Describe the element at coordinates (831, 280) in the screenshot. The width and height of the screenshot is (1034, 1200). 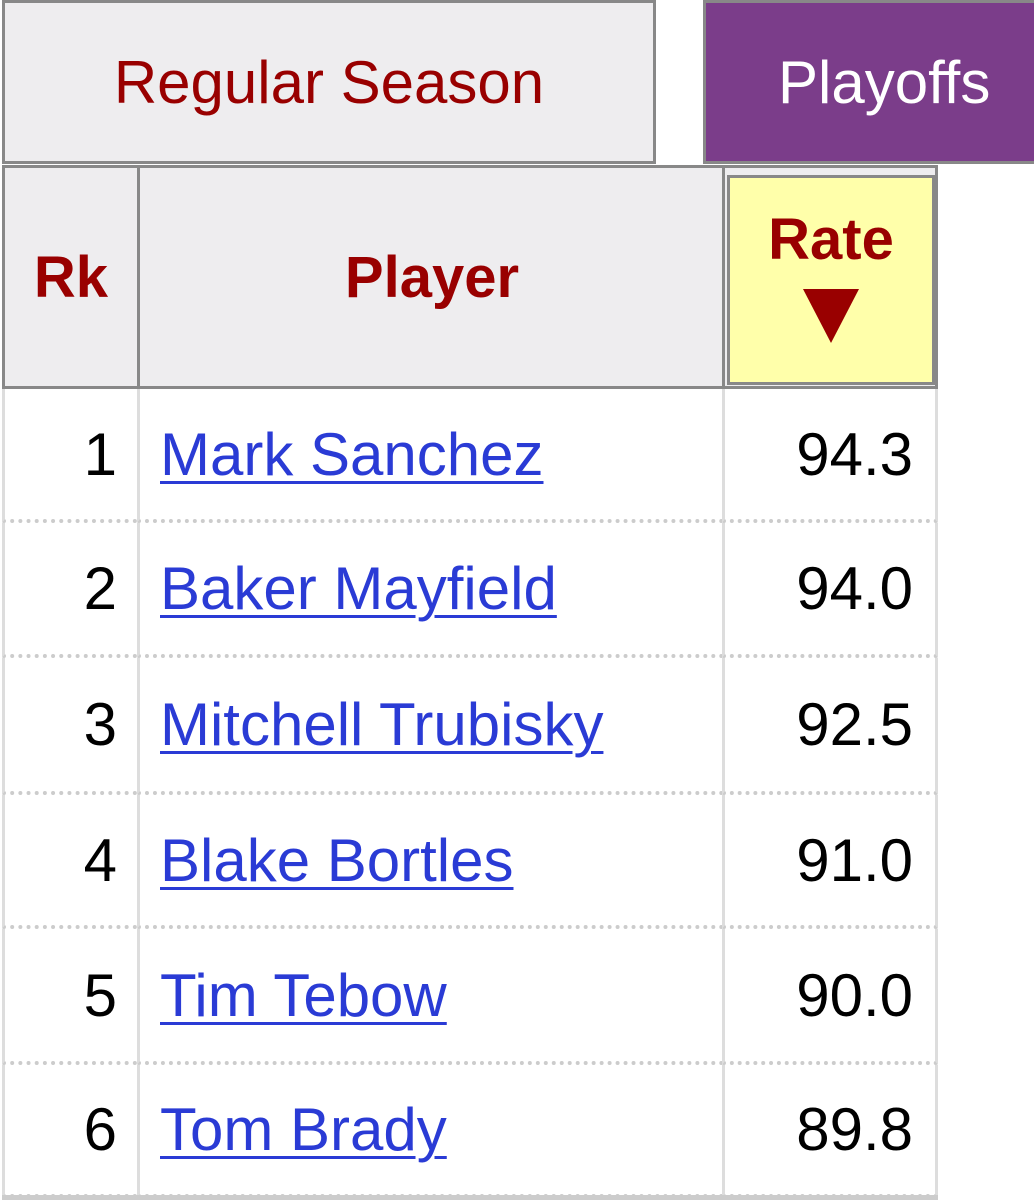
I see `sorted-header: Rate` at that location.